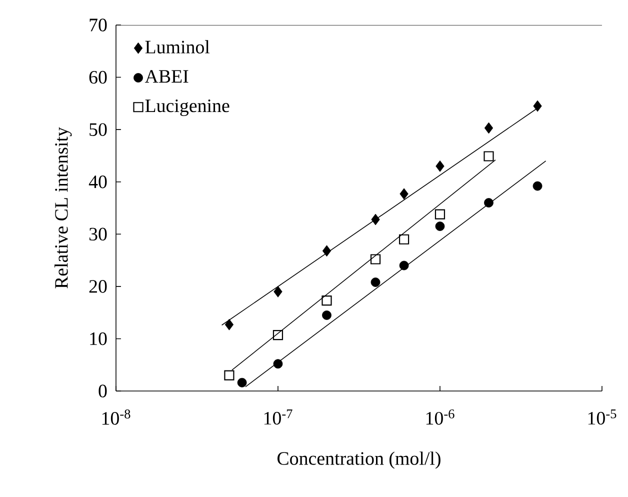  Describe the element at coordinates (358, 460) in the screenshot. I see `x-axis-title: Concentration (mol/l)` at that location.